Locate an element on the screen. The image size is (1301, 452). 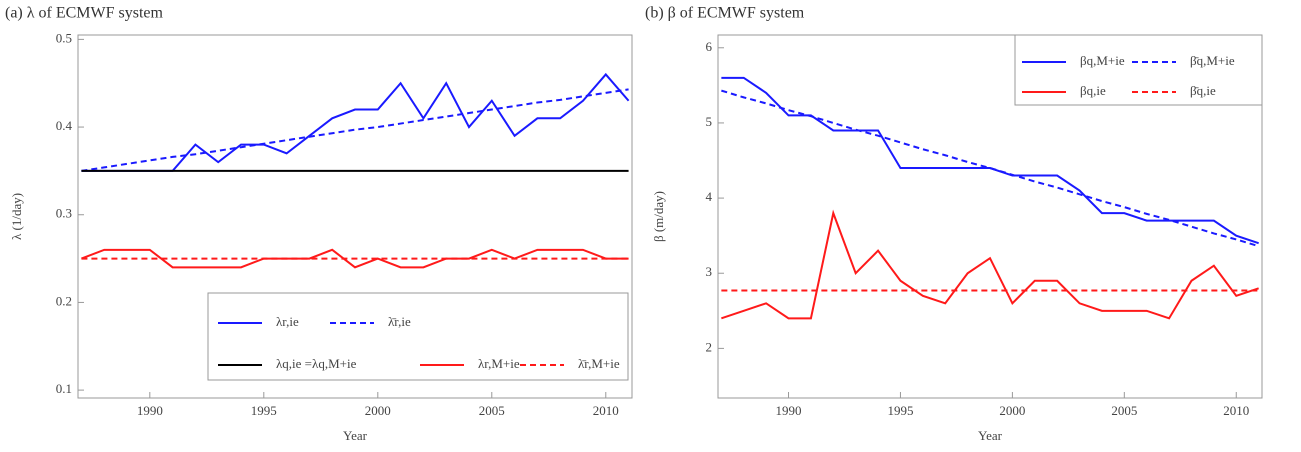
y-tick-label: 0.2 is located at coordinates (64, 300).